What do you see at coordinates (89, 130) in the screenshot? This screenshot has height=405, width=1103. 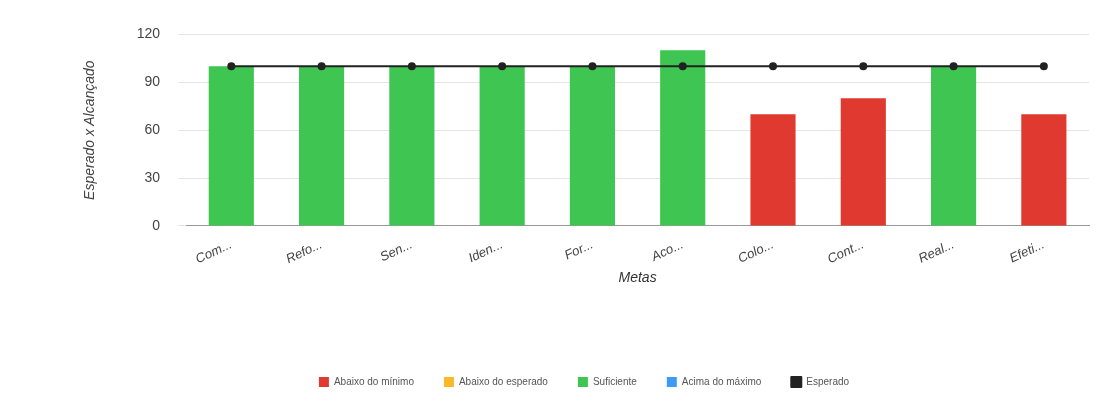 I see `y-axis-title: Esperado x Alcançado` at bounding box center [89, 130].